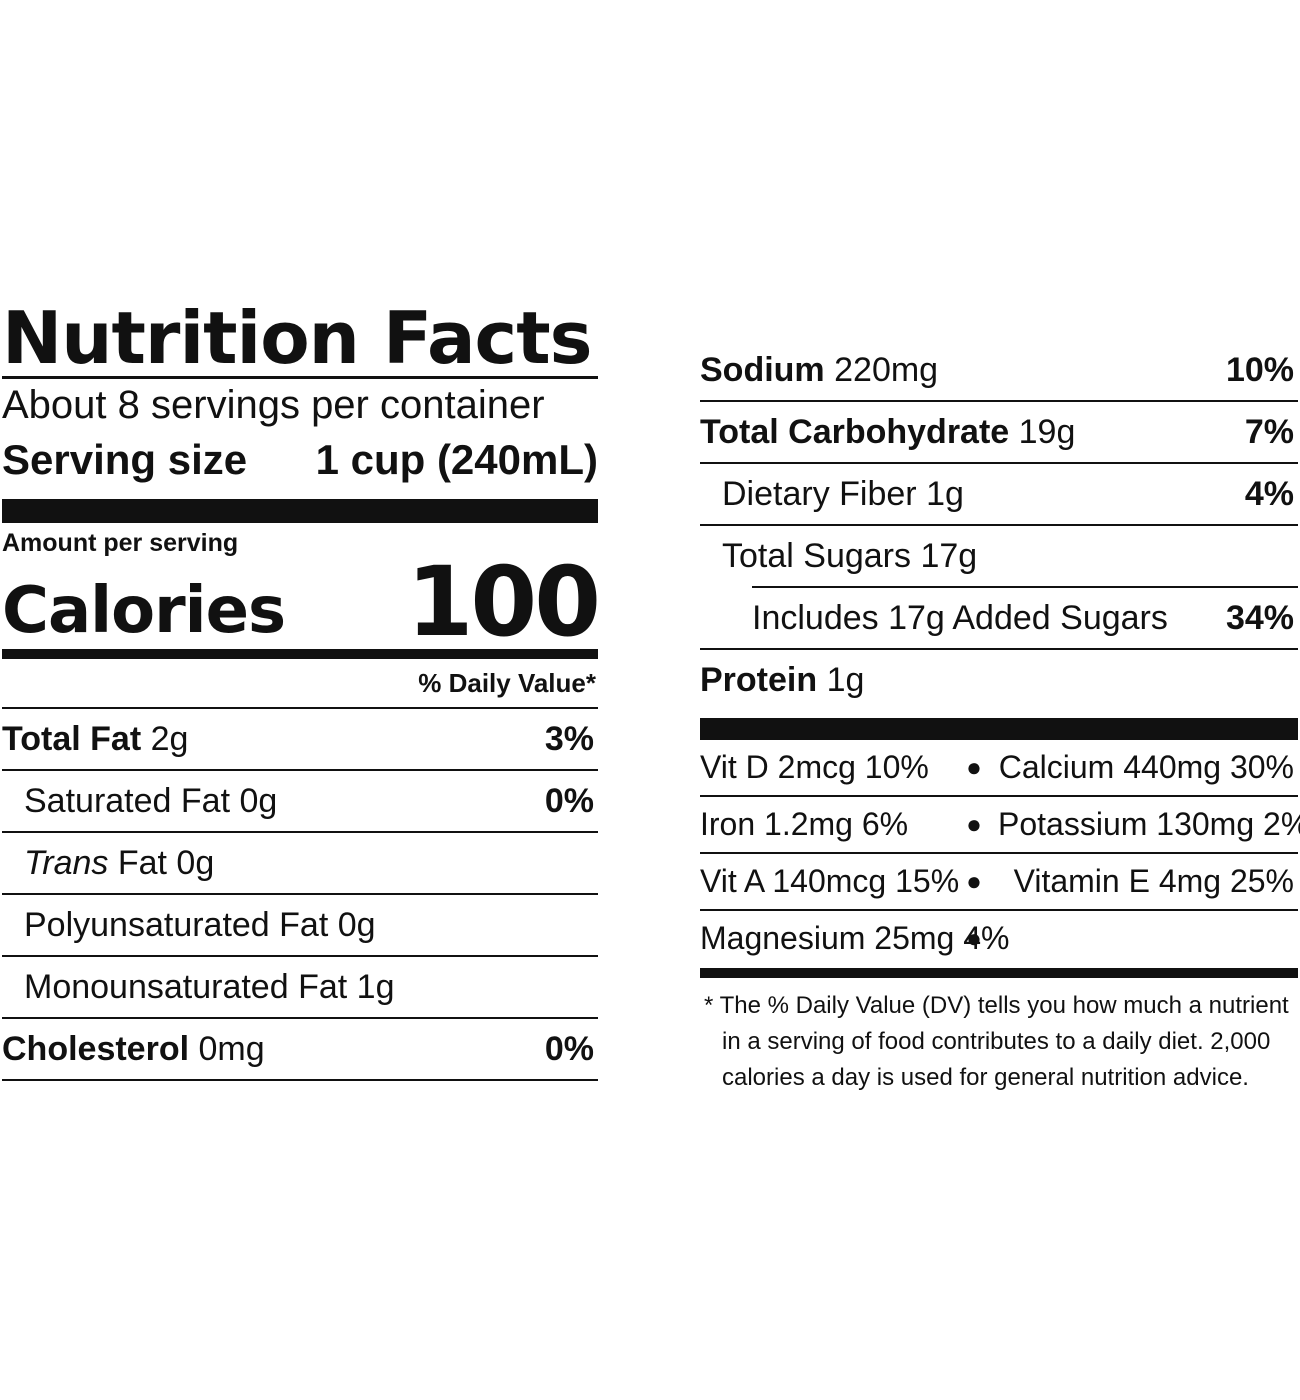  What do you see at coordinates (300, 800) in the screenshot?
I see `nutrient-row-saturated-fat: Saturated Fat 0g 0%` at bounding box center [300, 800].